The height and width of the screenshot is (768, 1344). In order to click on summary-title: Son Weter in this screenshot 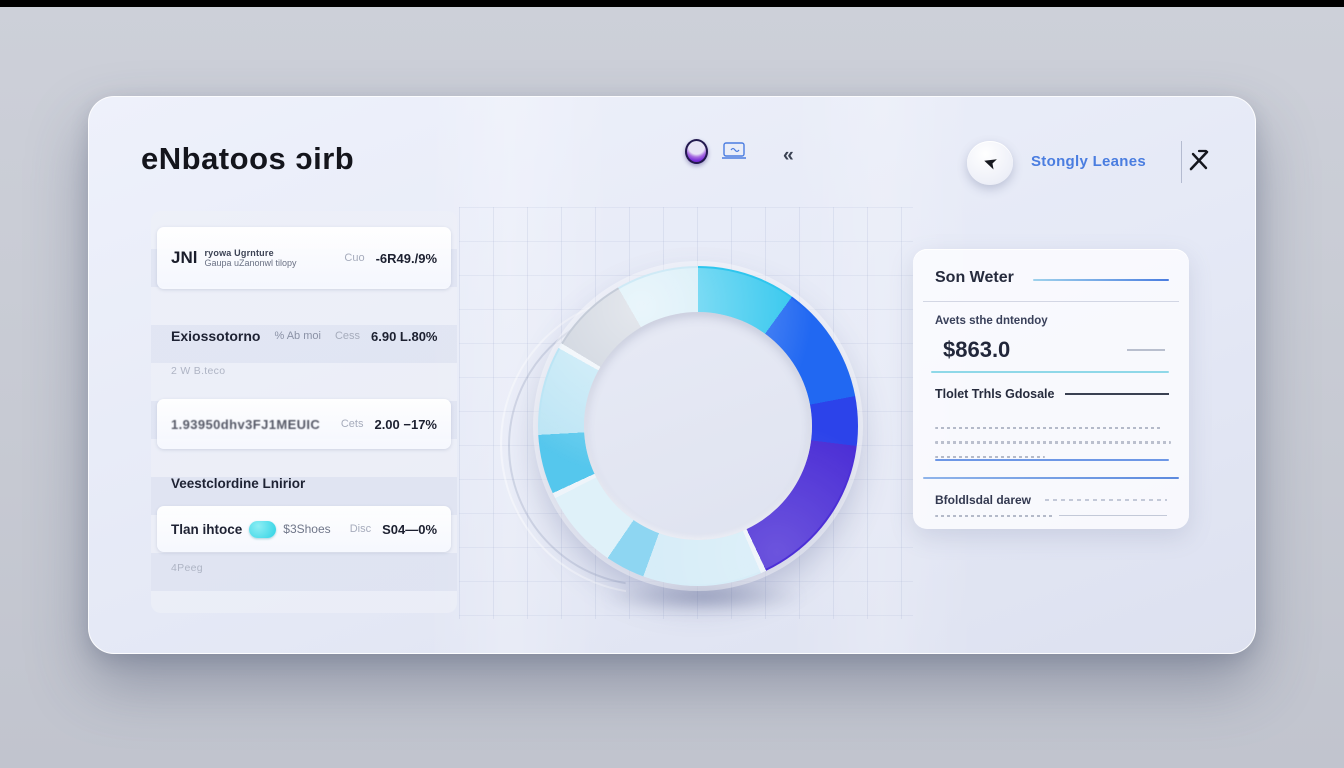, I will do `click(974, 277)`.